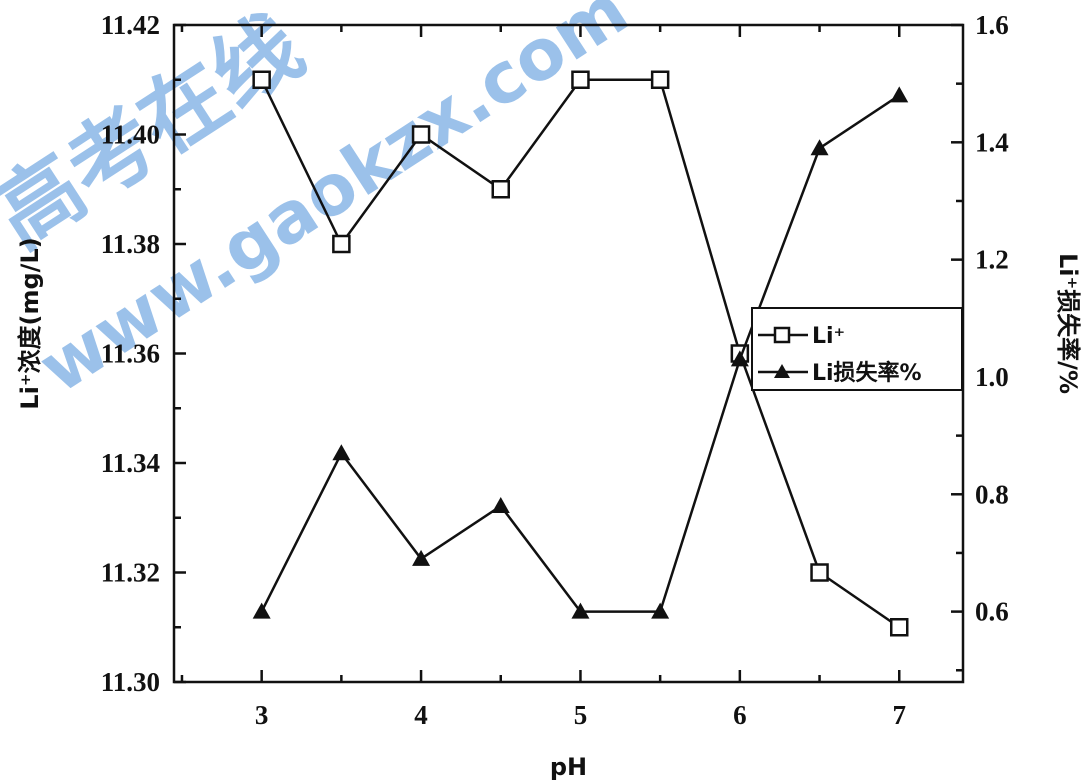  I want to click on y-axis-label: Li⁺浓度(mg/L), so click(30, 323).